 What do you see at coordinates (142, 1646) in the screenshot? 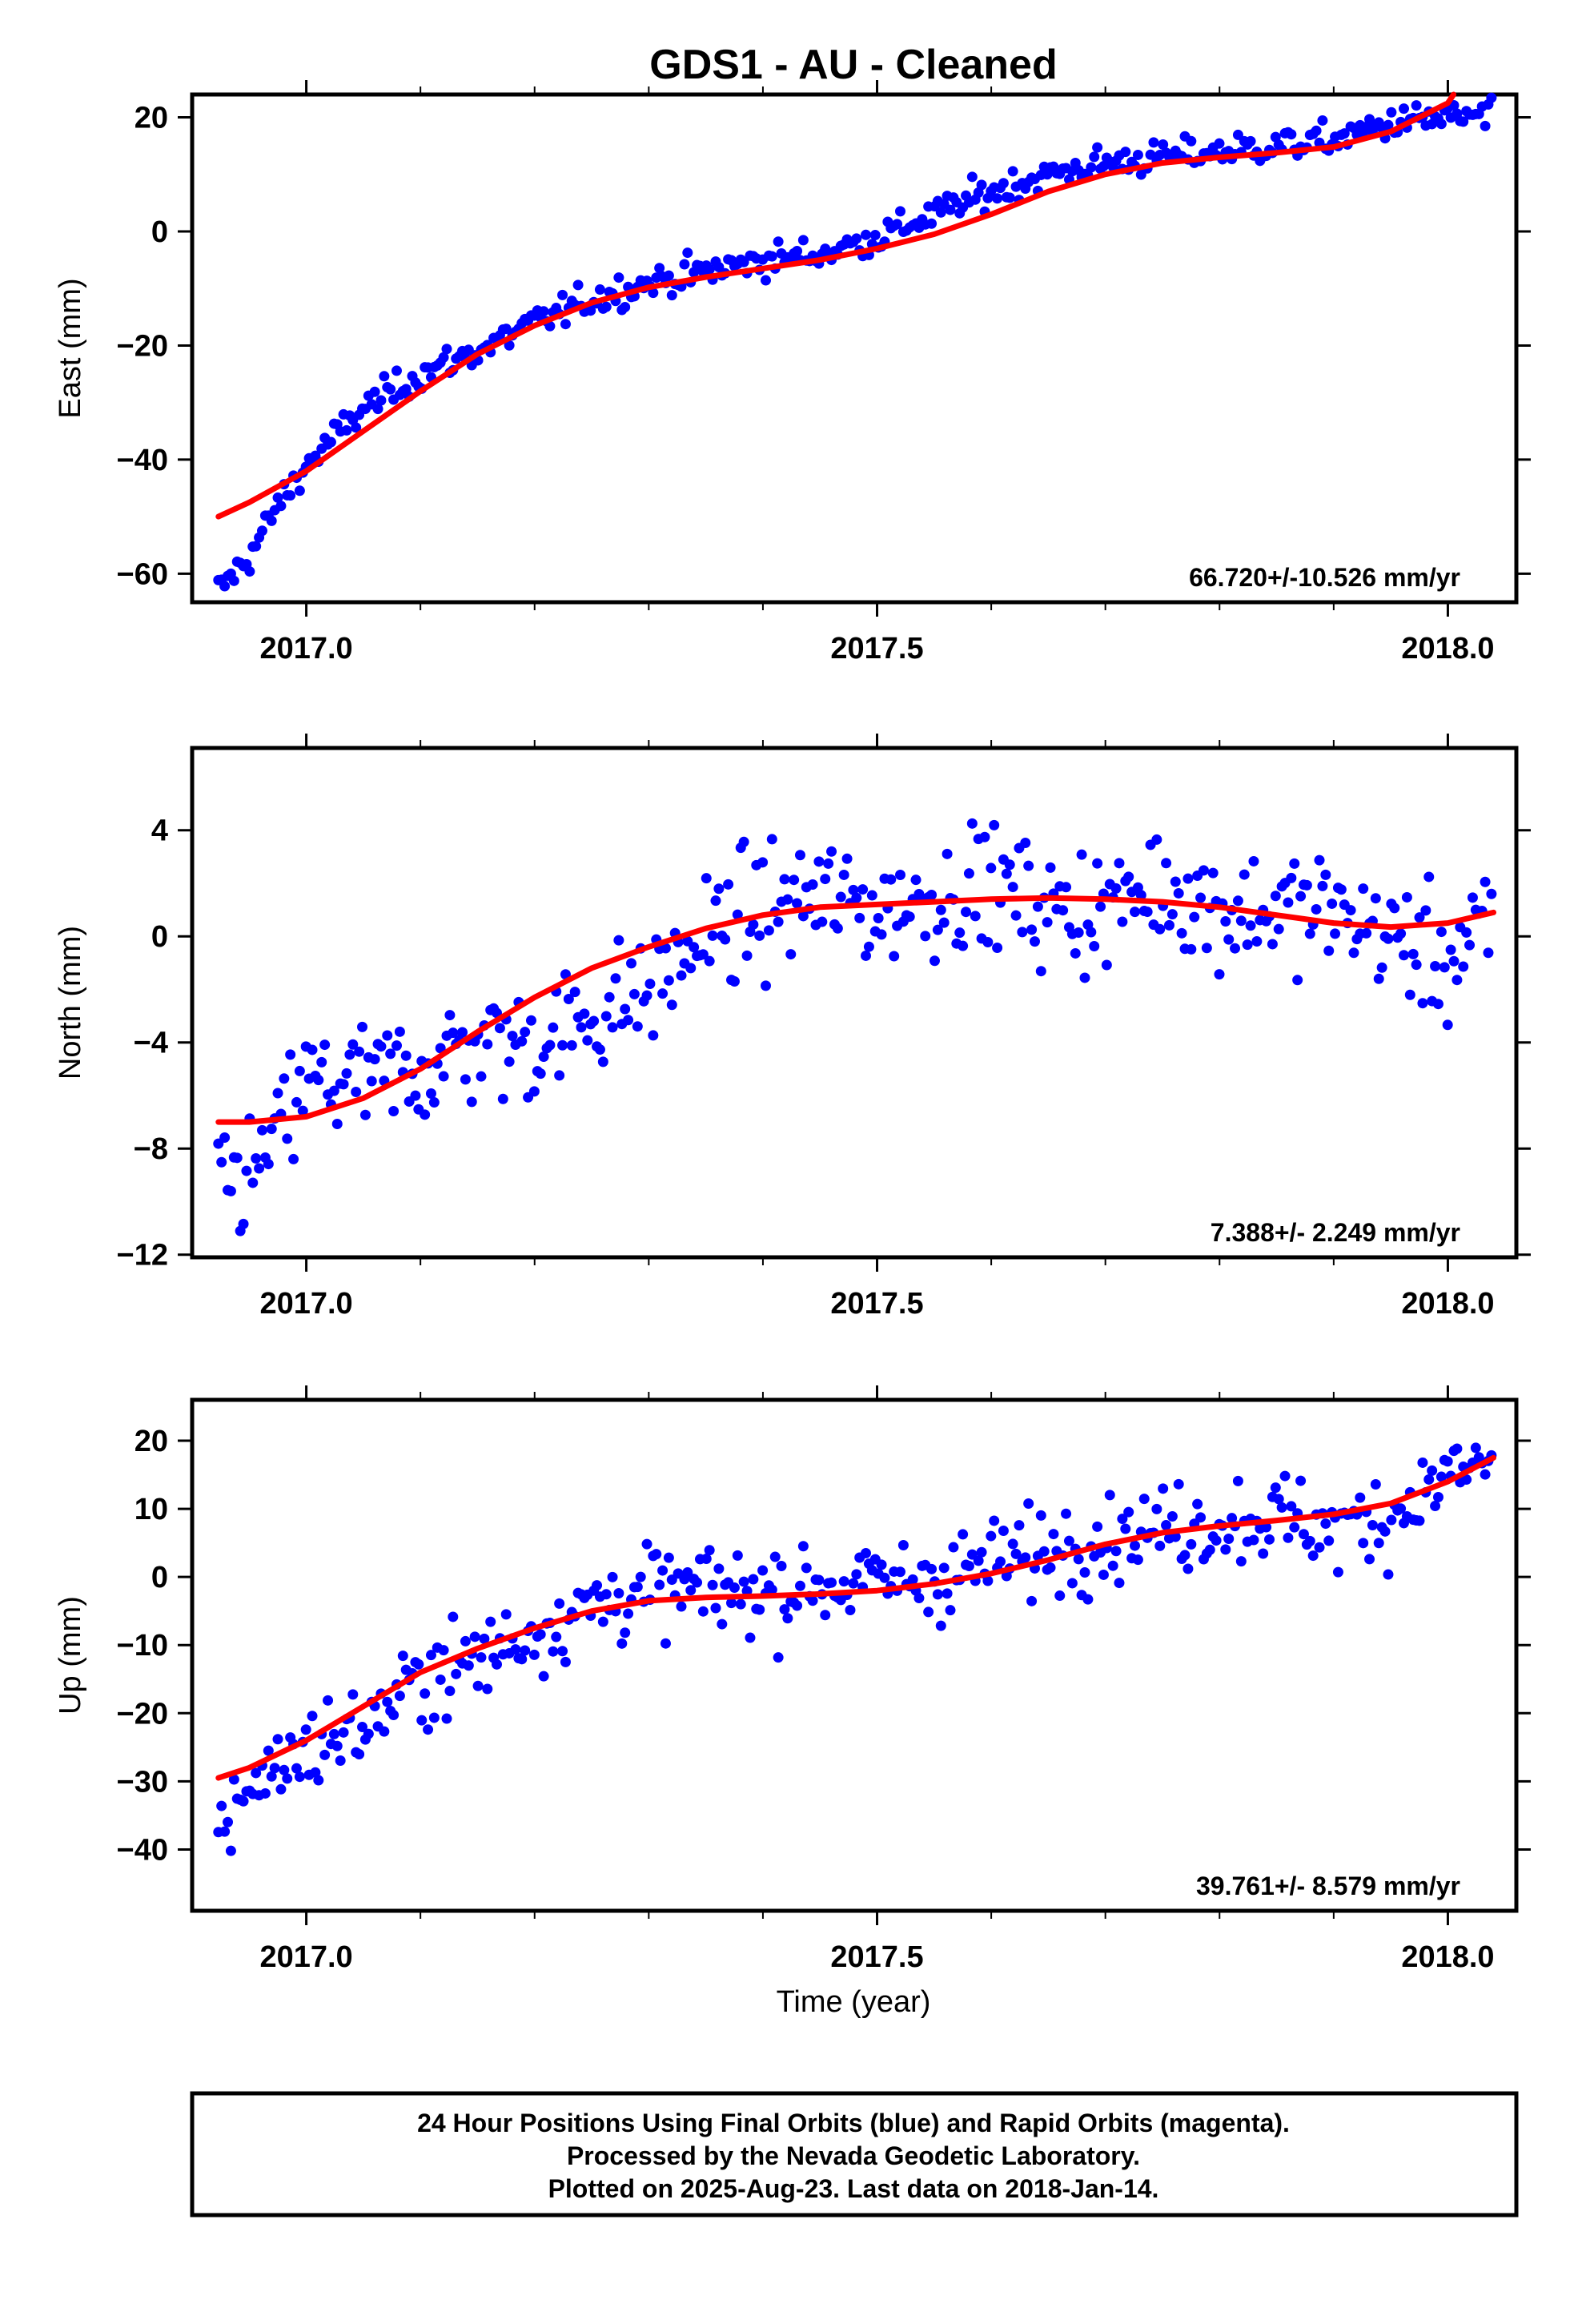
I see `y-tick-label: −10` at bounding box center [142, 1646].